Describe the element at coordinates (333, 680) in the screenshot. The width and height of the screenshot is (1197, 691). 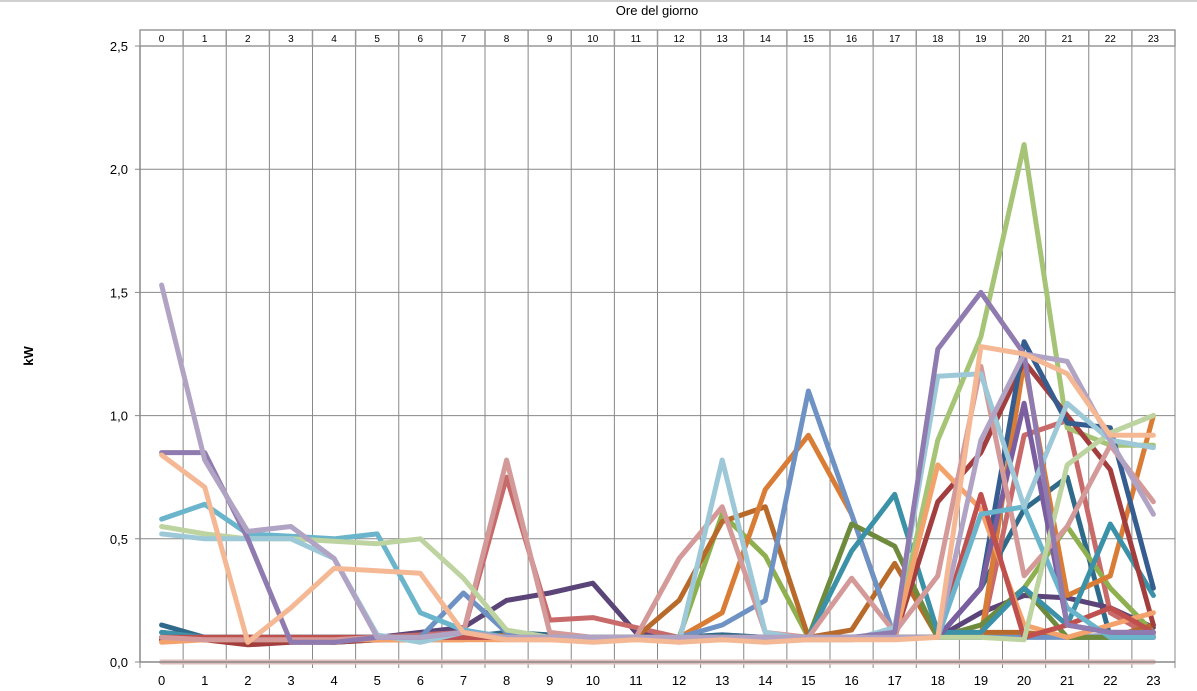
I see `x-tick-label: 4` at that location.